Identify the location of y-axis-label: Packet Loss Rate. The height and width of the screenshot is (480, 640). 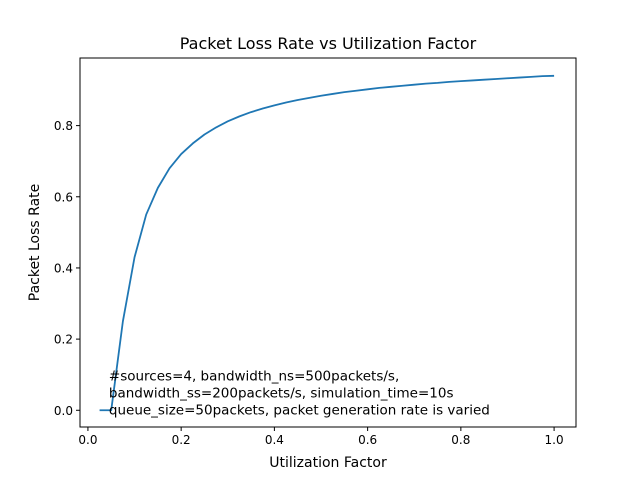
(35, 243).